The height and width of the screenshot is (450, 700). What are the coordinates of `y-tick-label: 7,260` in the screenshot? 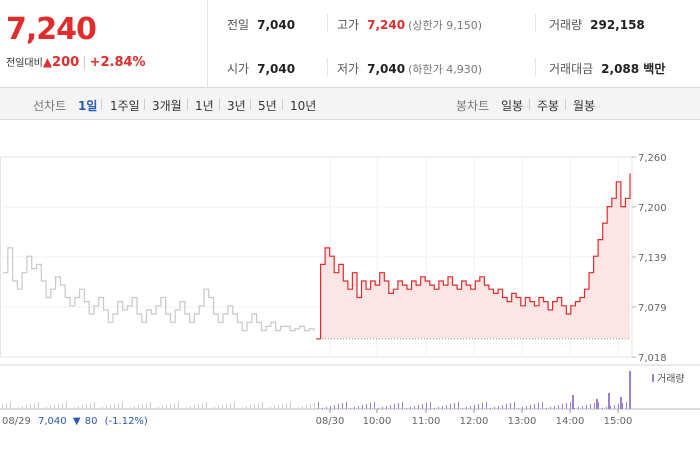 It's located at (652, 158).